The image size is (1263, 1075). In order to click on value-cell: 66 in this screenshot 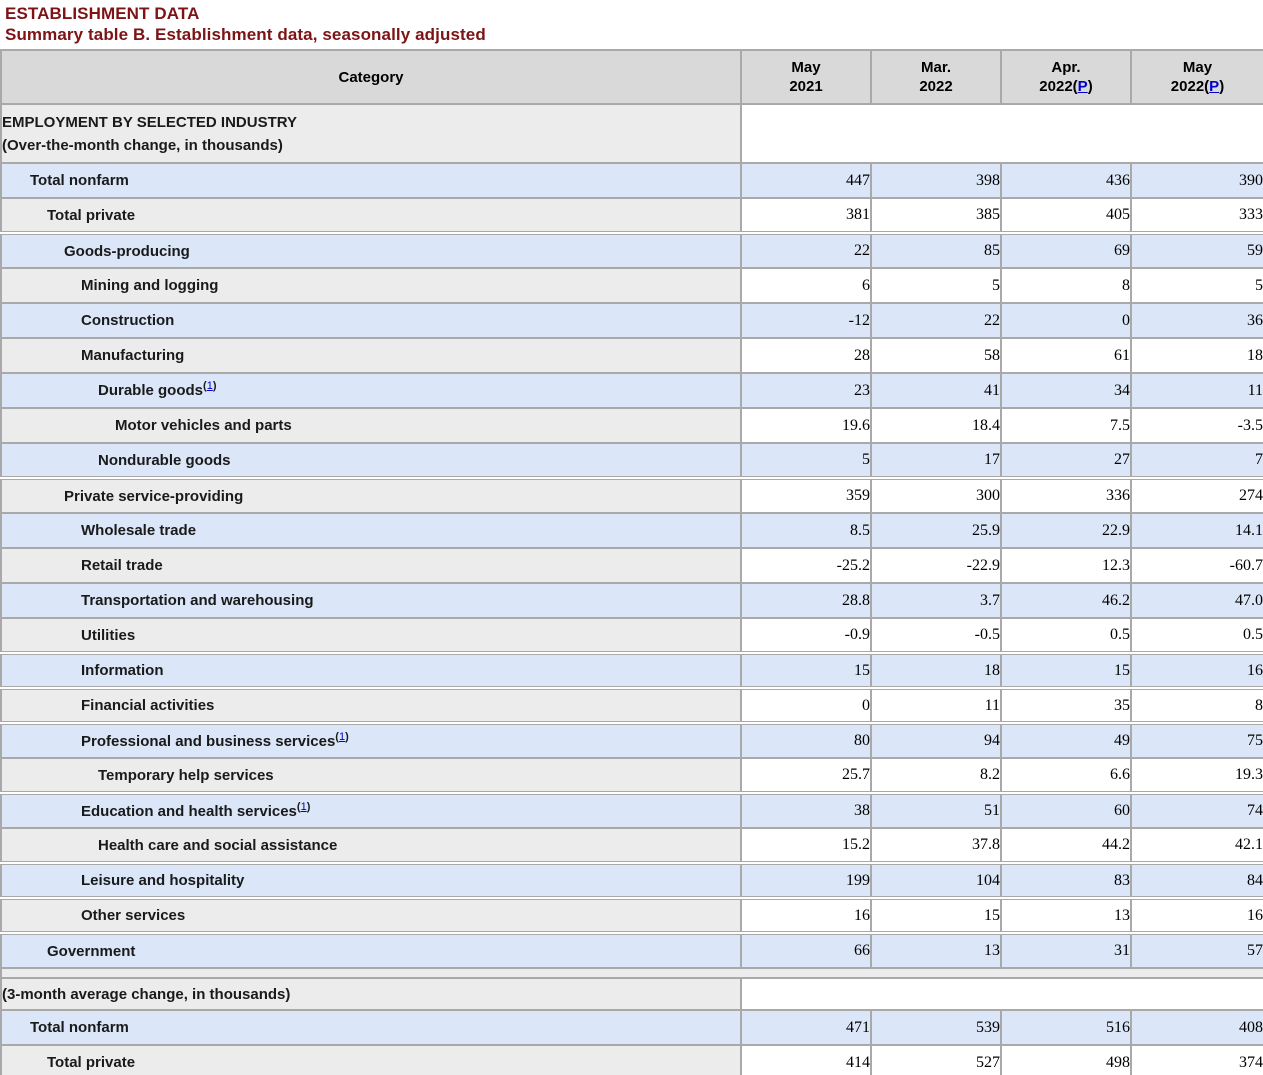, I will do `click(806, 950)`.